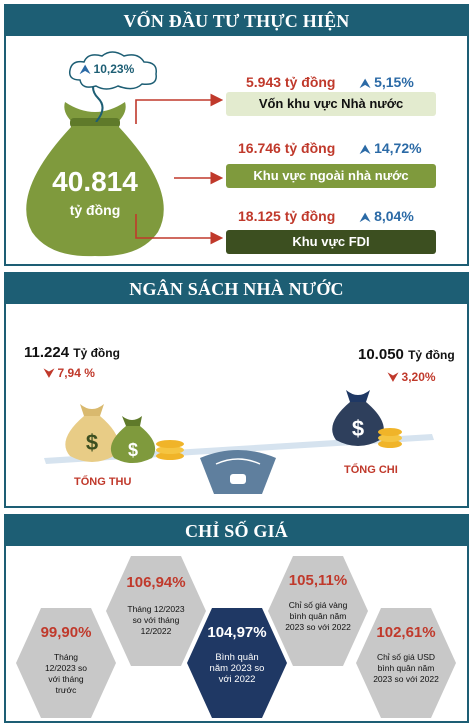 The width and height of the screenshot is (473, 727). Describe the element at coordinates (398, 148) in the screenshot. I see `nonstate-growth-value: 14,72%` at that location.